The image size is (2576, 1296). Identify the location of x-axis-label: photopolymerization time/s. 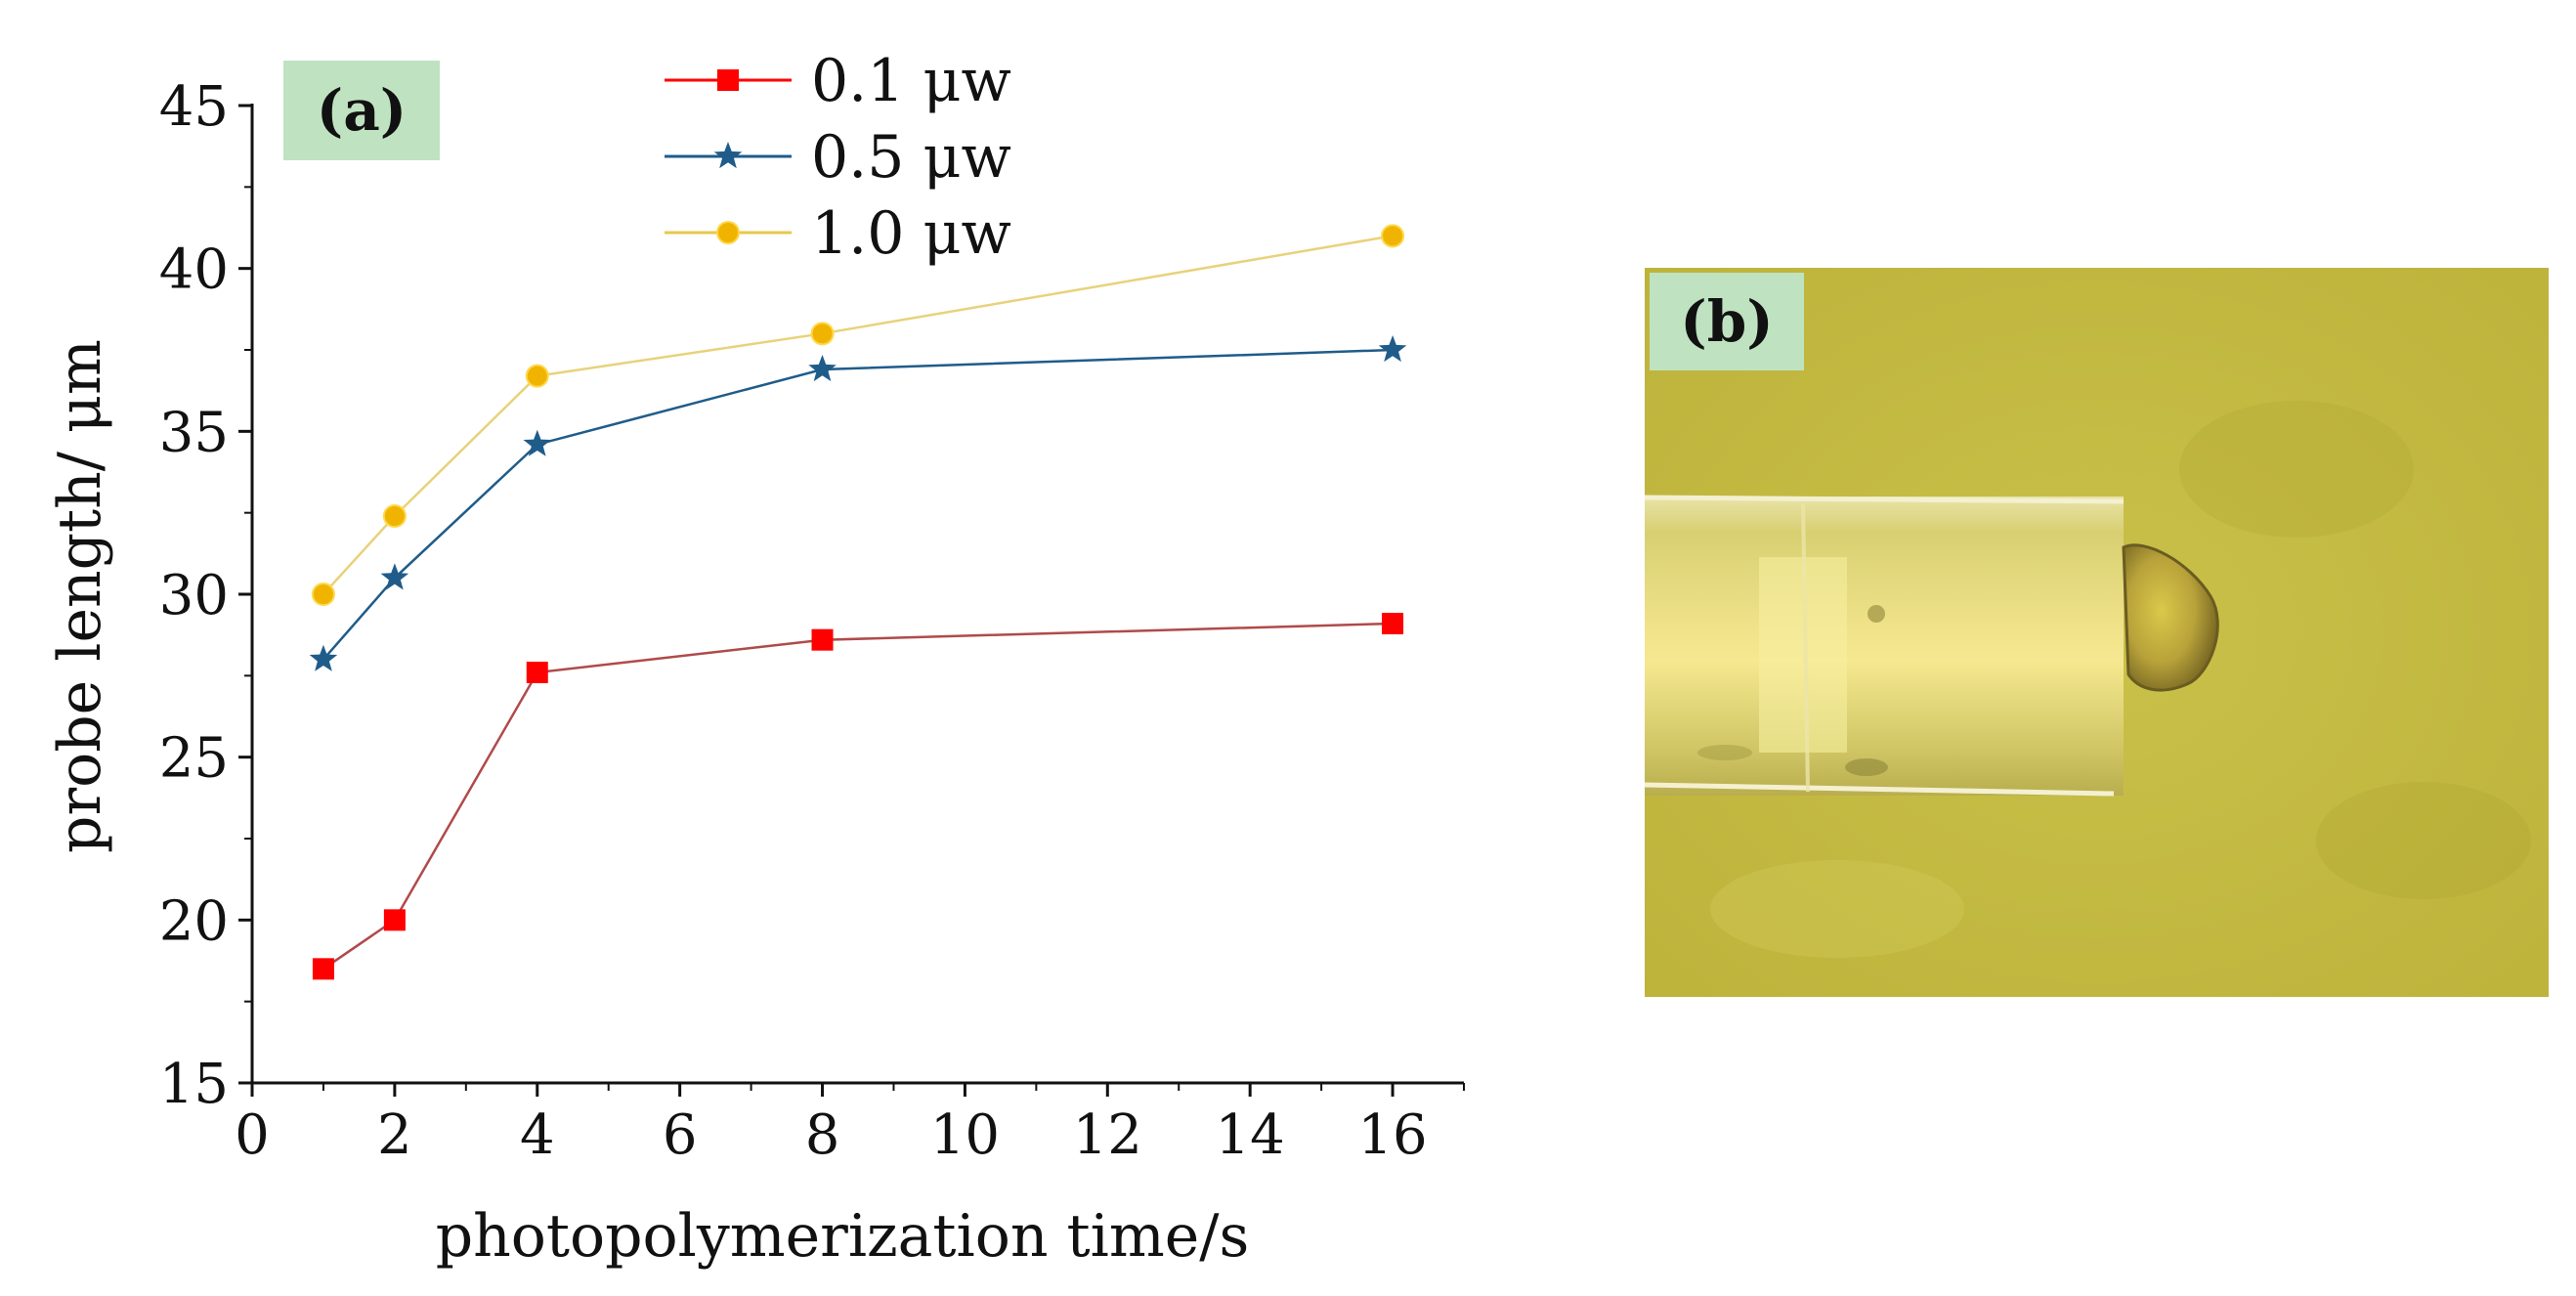
(843, 1236).